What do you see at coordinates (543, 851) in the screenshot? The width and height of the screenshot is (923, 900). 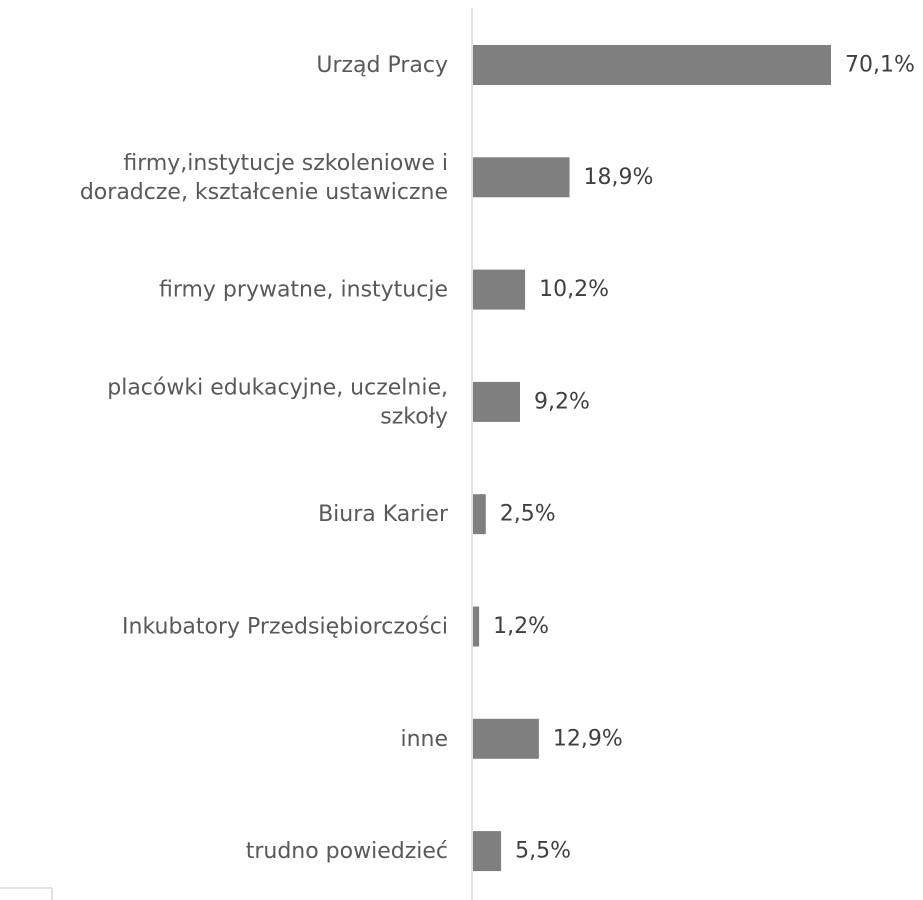 I see `value-label-7: 5,5%` at bounding box center [543, 851].